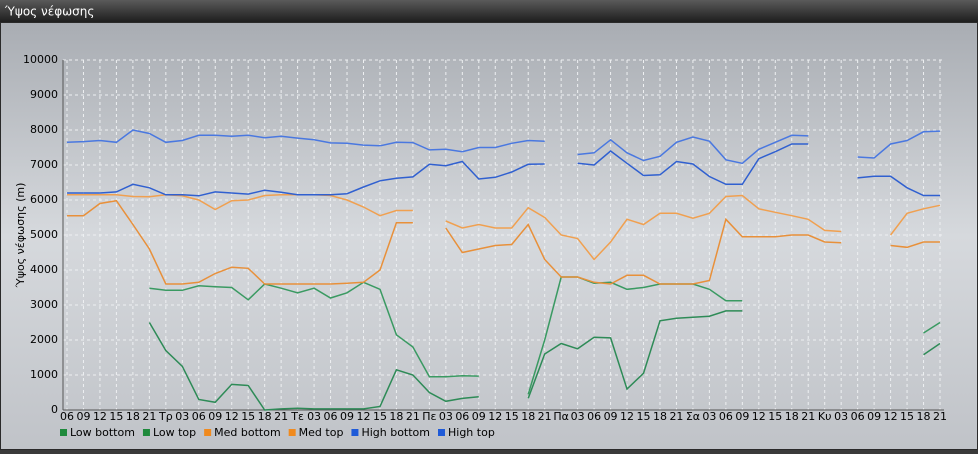 This screenshot has height=454, width=978. I want to click on legend-label: Med bottom, so click(247, 432).